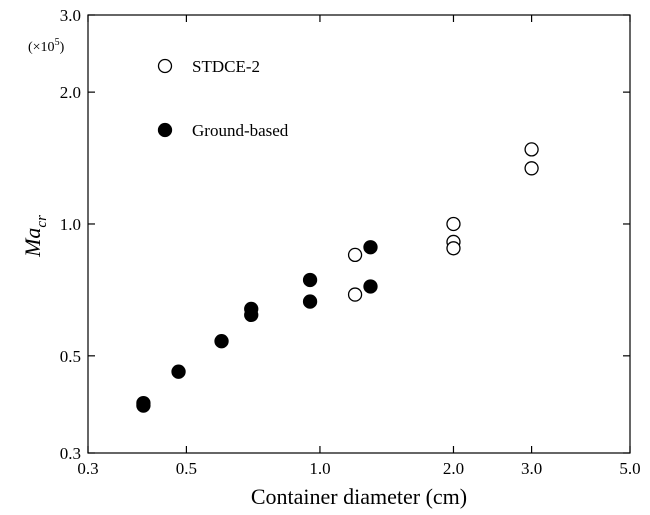 Image resolution: width=650 pixels, height=515 pixels. What do you see at coordinates (531, 468) in the screenshot?
I see `x-tick-label: 3.0` at bounding box center [531, 468].